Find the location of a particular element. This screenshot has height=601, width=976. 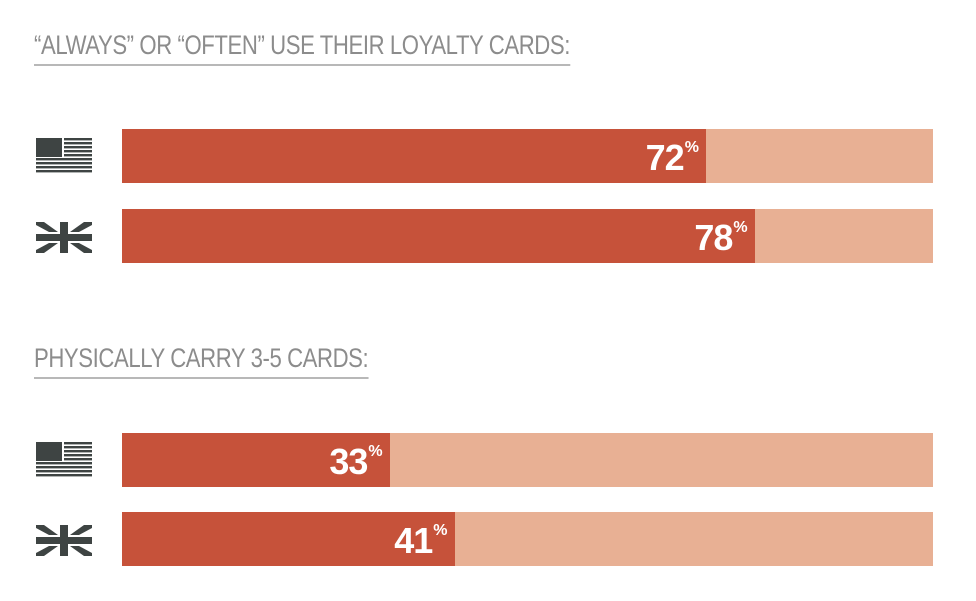

data-label: 72% is located at coordinates (672, 158).